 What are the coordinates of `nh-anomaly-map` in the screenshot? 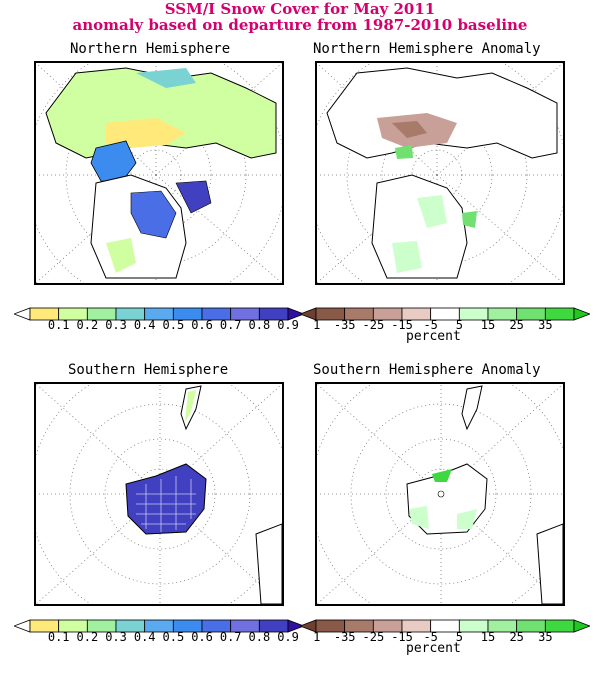 It's located at (440, 173).